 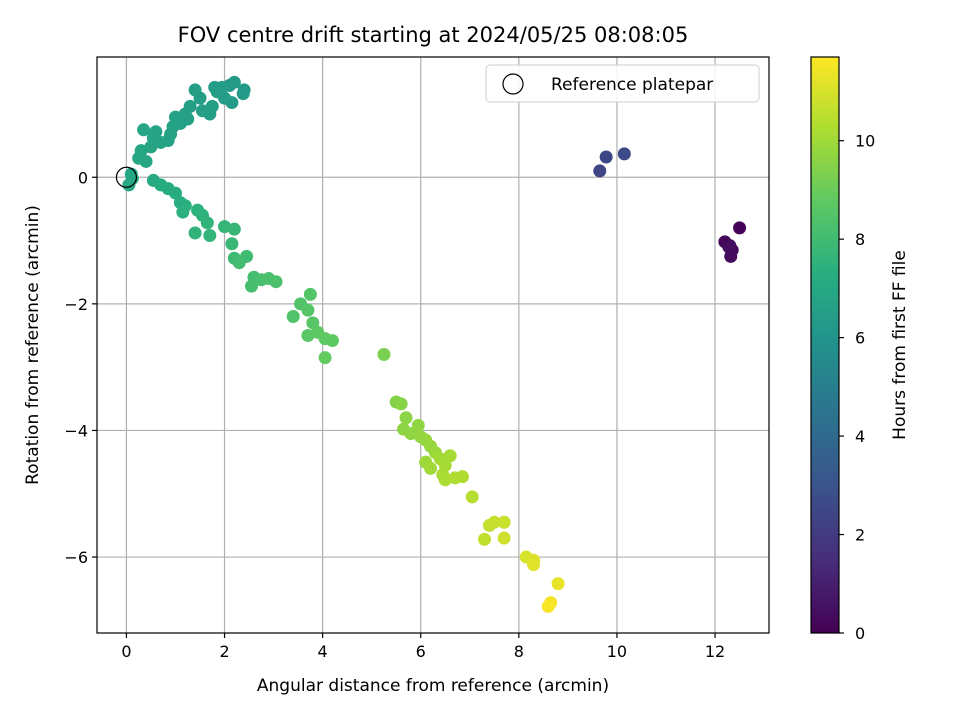 I want to click on y-tick-label: 0, so click(x=83, y=177).